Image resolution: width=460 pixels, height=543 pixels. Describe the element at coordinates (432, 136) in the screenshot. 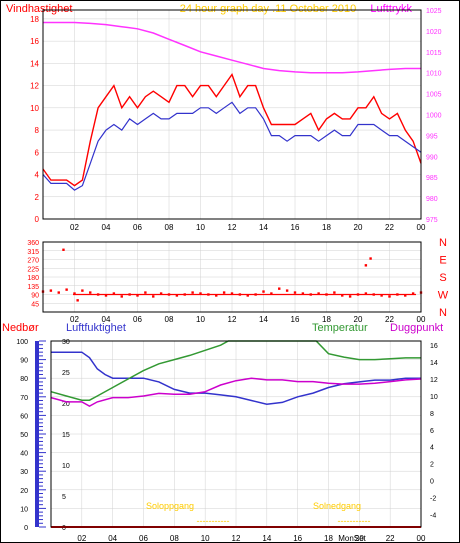

I see `y-tick-label: 995` at that location.